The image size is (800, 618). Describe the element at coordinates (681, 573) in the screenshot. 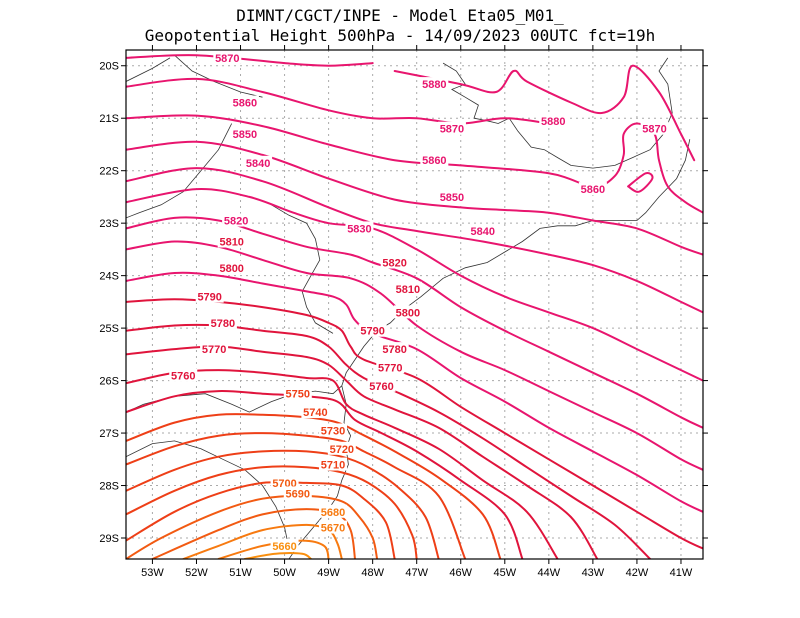

I see `x-tick-label-12: 41W` at that location.